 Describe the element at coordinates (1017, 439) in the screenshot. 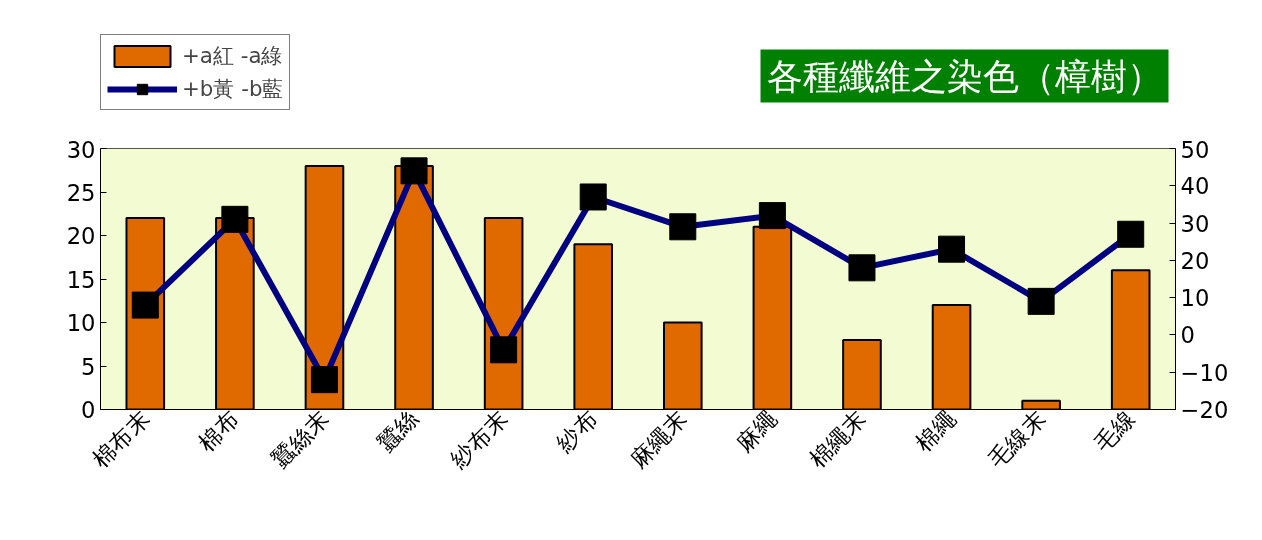

I see `x-tick-label: 毛線末` at that location.